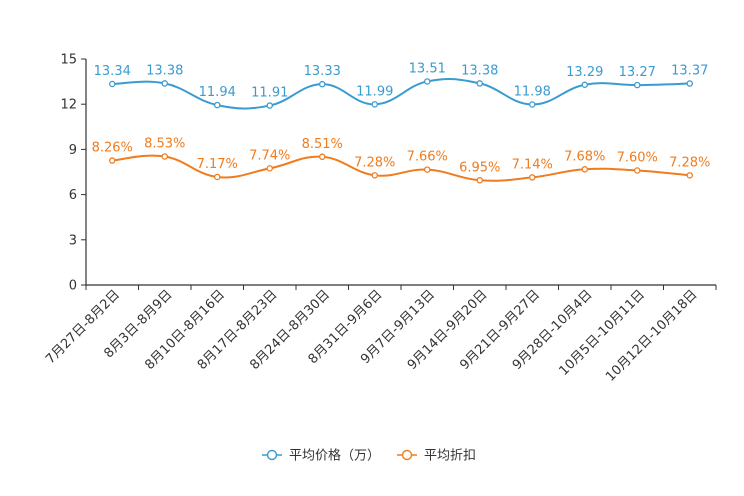 The image size is (744, 496). Describe the element at coordinates (651, 335) in the screenshot. I see `x-tick-label: 10月12日-10月18日` at that location.